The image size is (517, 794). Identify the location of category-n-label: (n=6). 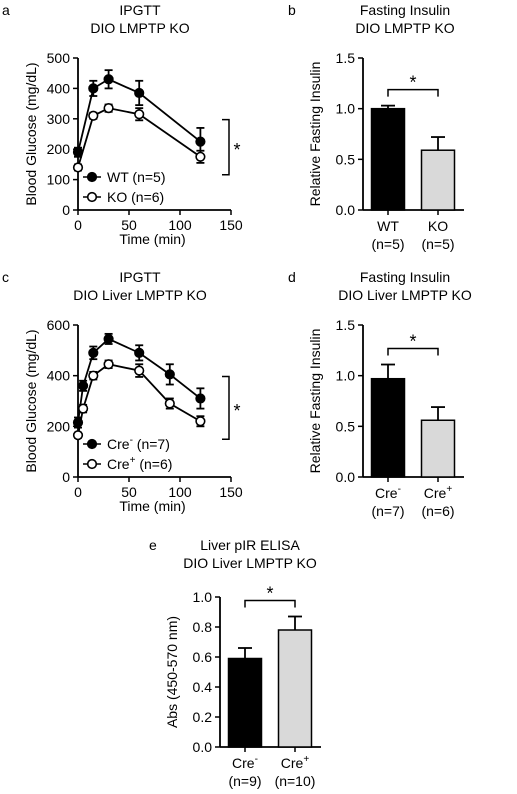
(437, 511).